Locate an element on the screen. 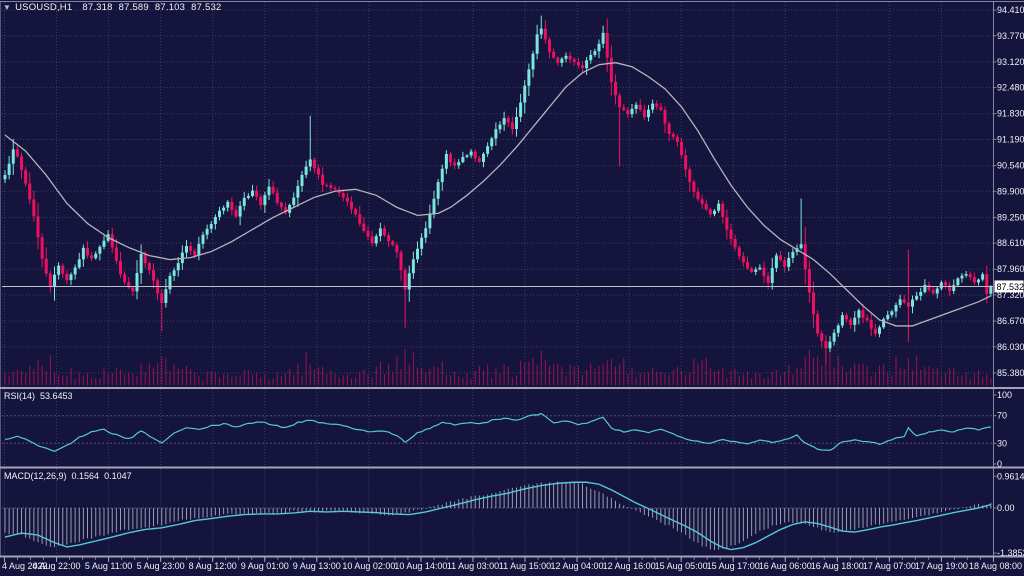 This screenshot has height=576, width=1024. quote-low: 87.103 is located at coordinates (170, 7).